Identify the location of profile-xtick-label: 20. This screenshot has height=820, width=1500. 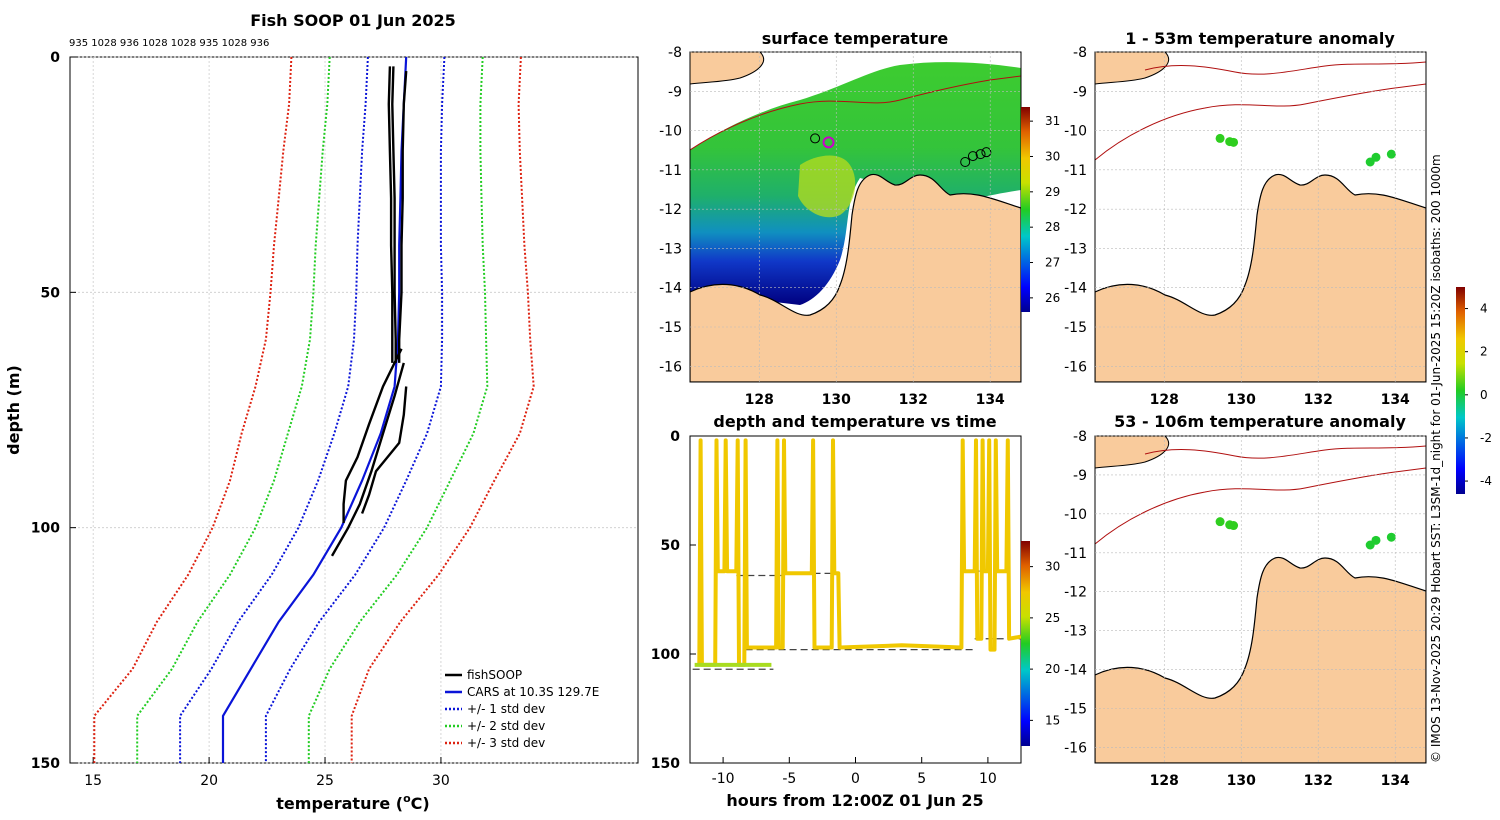
(209, 781).